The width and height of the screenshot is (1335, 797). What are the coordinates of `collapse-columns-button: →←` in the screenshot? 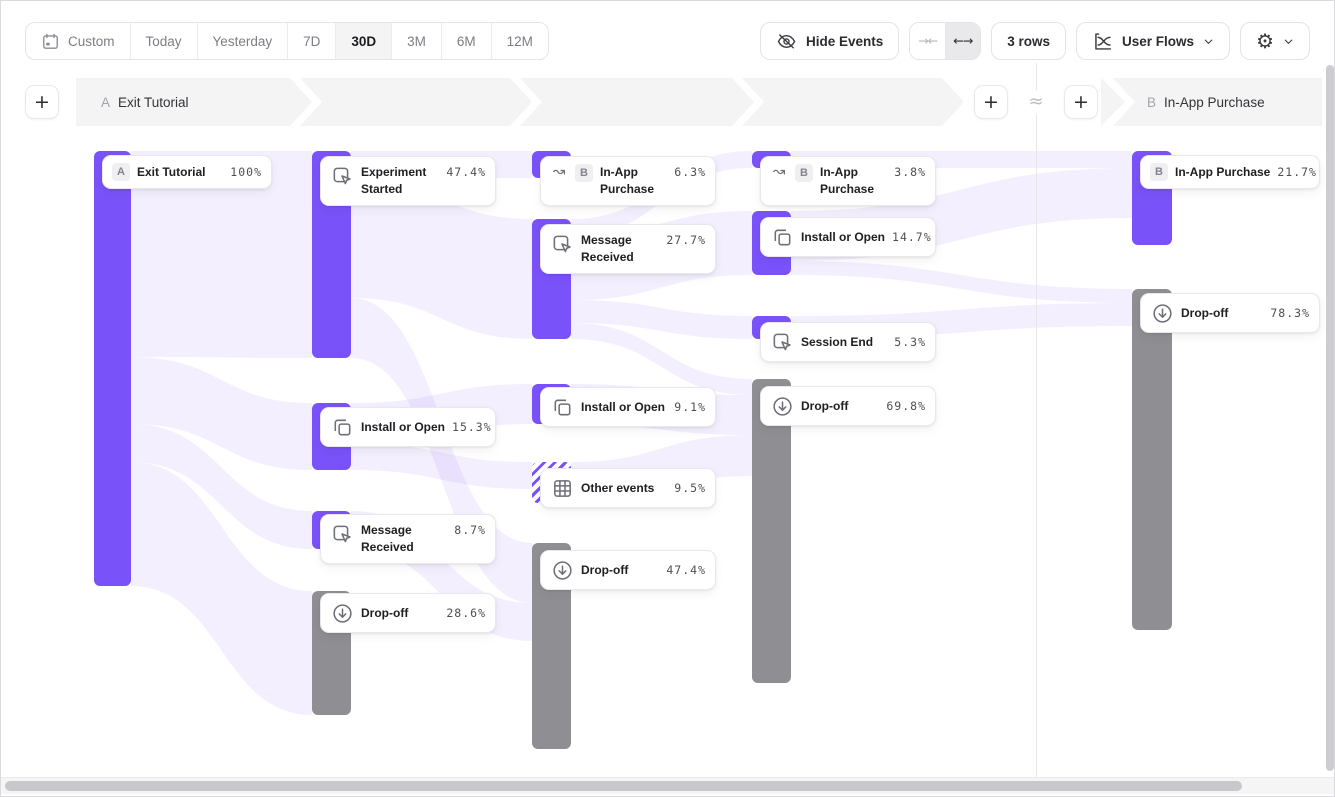 It's located at (928, 41).